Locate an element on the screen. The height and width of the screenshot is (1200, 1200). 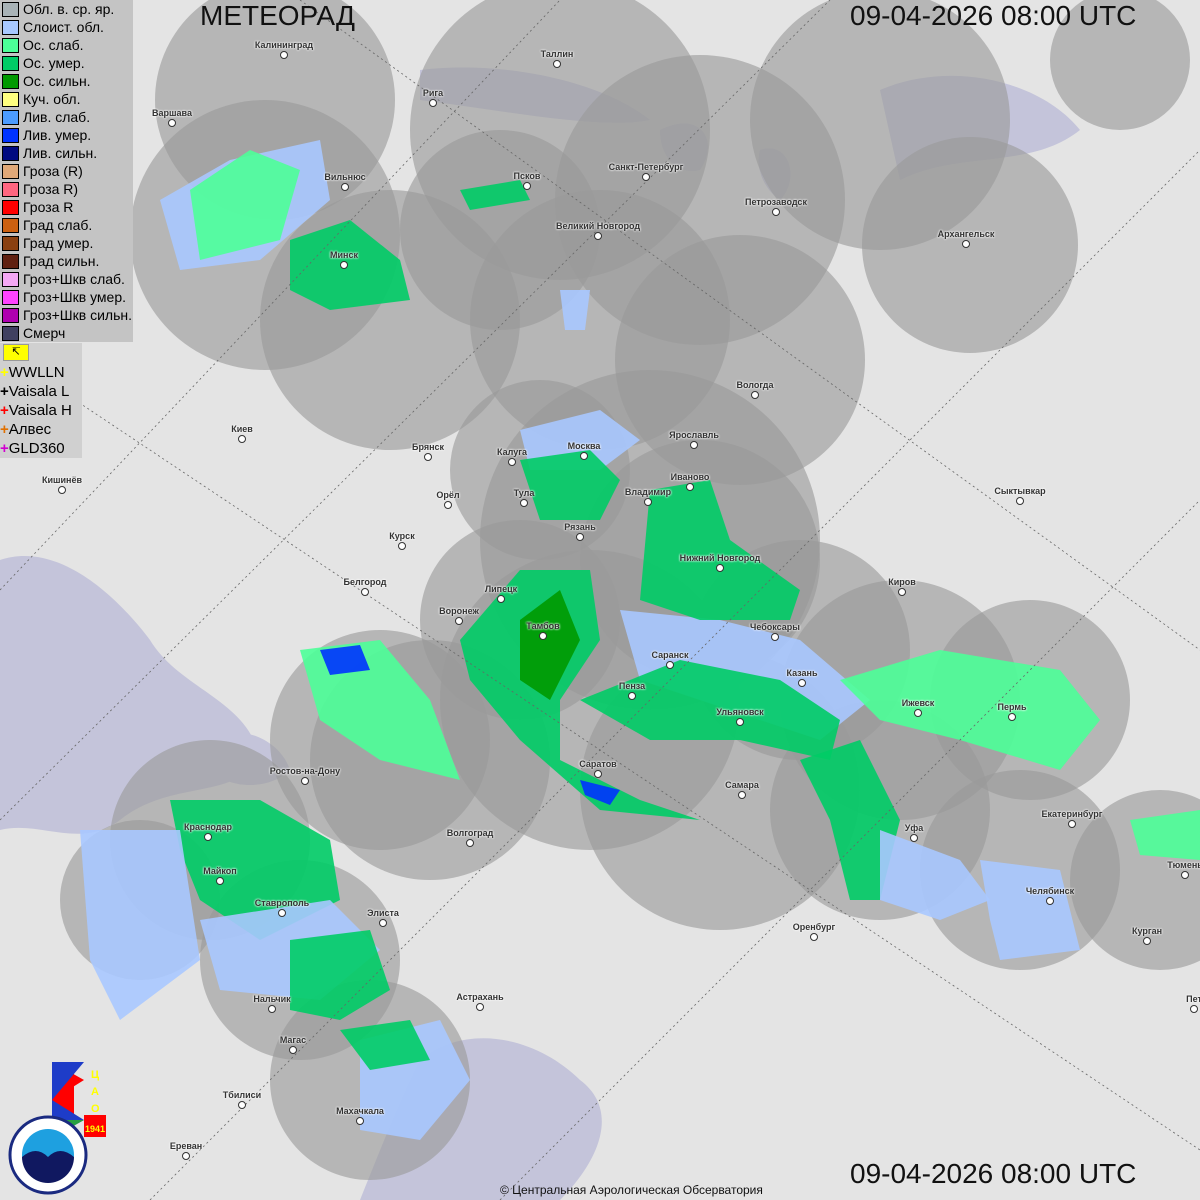
city-label: Пермь is located at coordinates (1012, 707).